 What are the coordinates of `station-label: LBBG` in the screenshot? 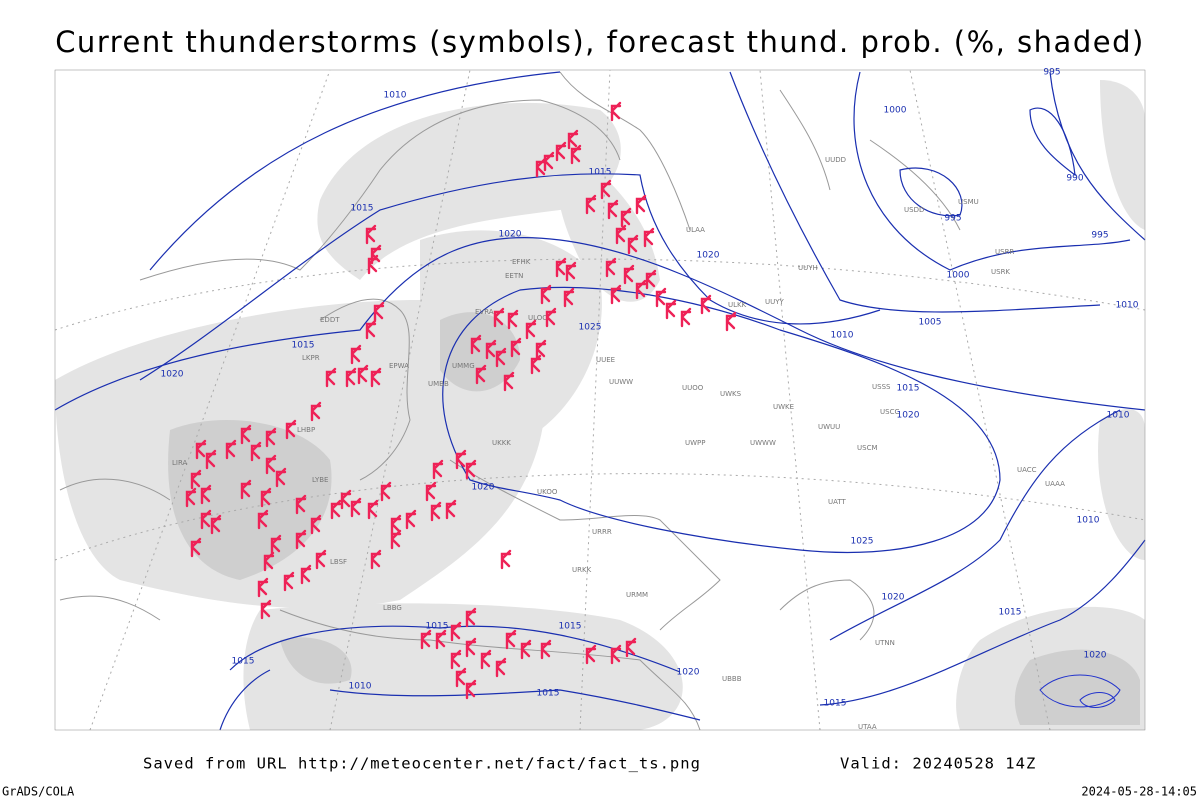 It's located at (392, 608).